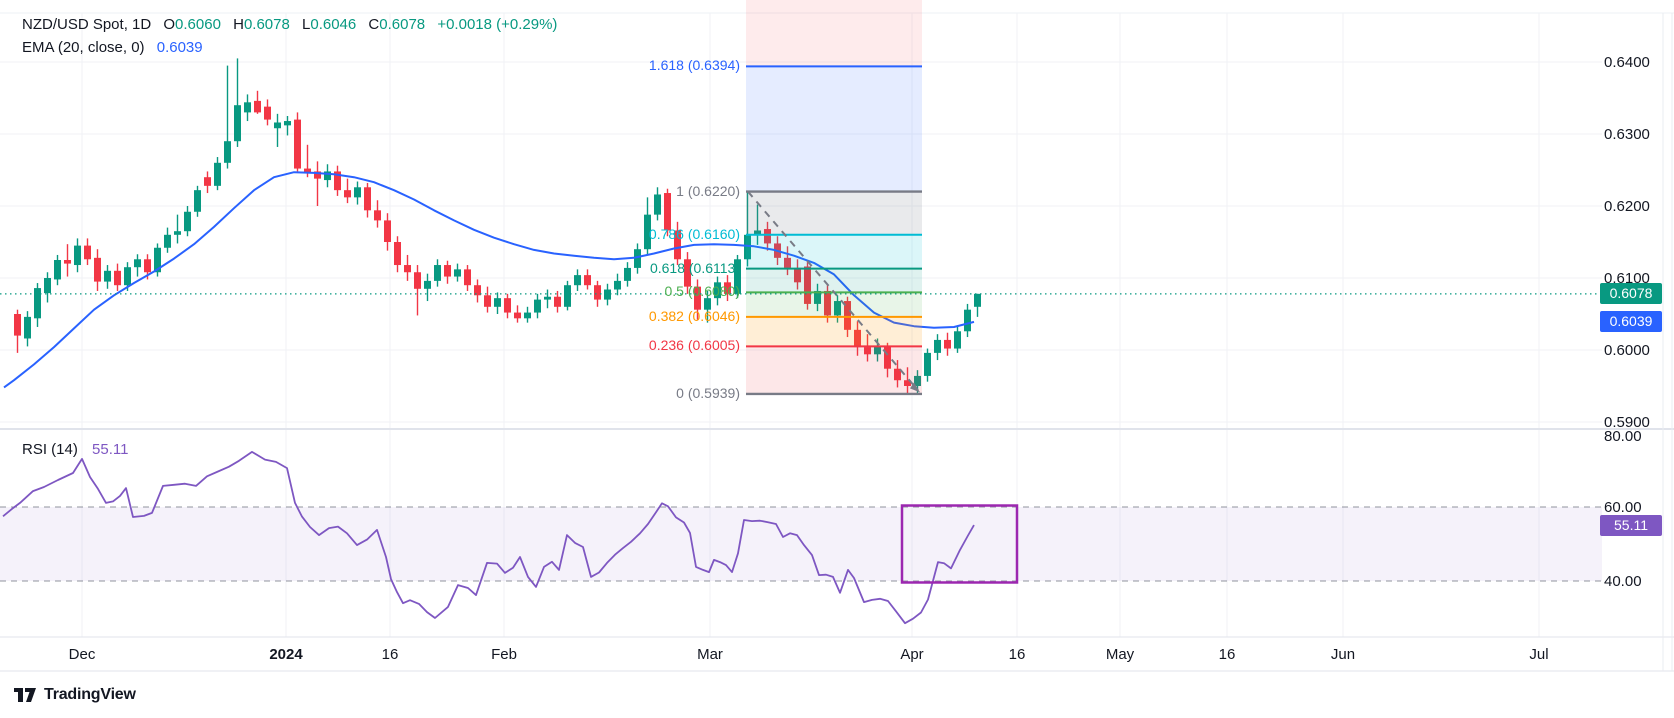 The image size is (1674, 718). I want to click on rsi-axis-label: 60.00, so click(1623, 507).